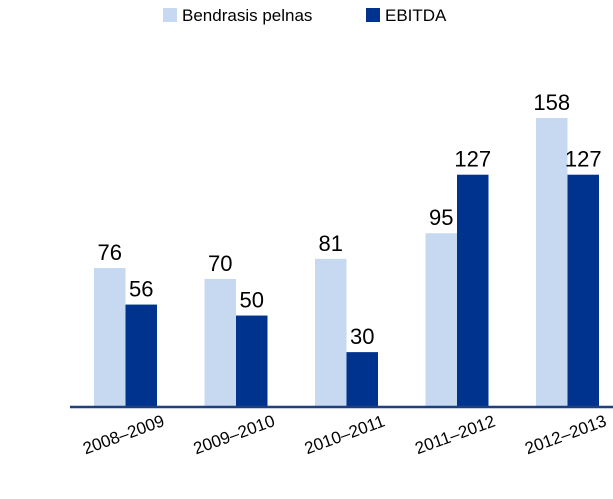 The width and height of the screenshot is (613, 499). What do you see at coordinates (331, 243) in the screenshot?
I see `data-label: 81` at bounding box center [331, 243].